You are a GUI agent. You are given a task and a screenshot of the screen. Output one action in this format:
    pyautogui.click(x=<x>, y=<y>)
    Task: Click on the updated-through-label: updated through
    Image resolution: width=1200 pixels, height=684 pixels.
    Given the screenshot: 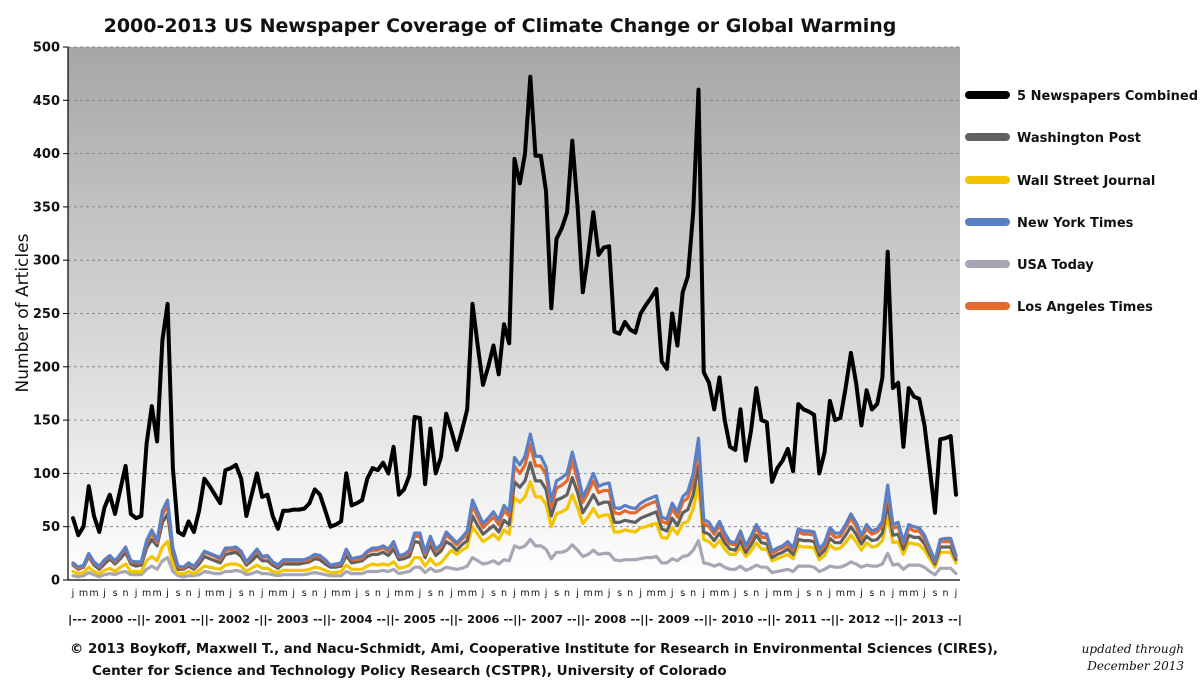 What is the action you would take?
    pyautogui.click(x=1133, y=649)
    